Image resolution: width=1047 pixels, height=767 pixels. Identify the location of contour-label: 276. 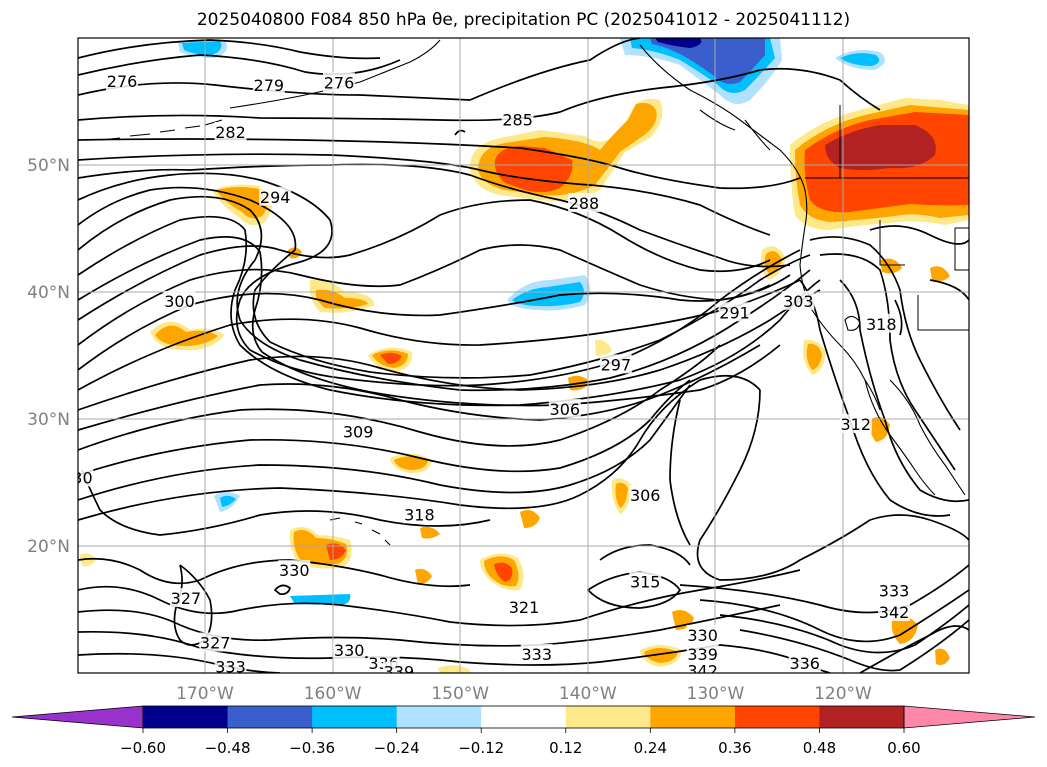
(339, 82).